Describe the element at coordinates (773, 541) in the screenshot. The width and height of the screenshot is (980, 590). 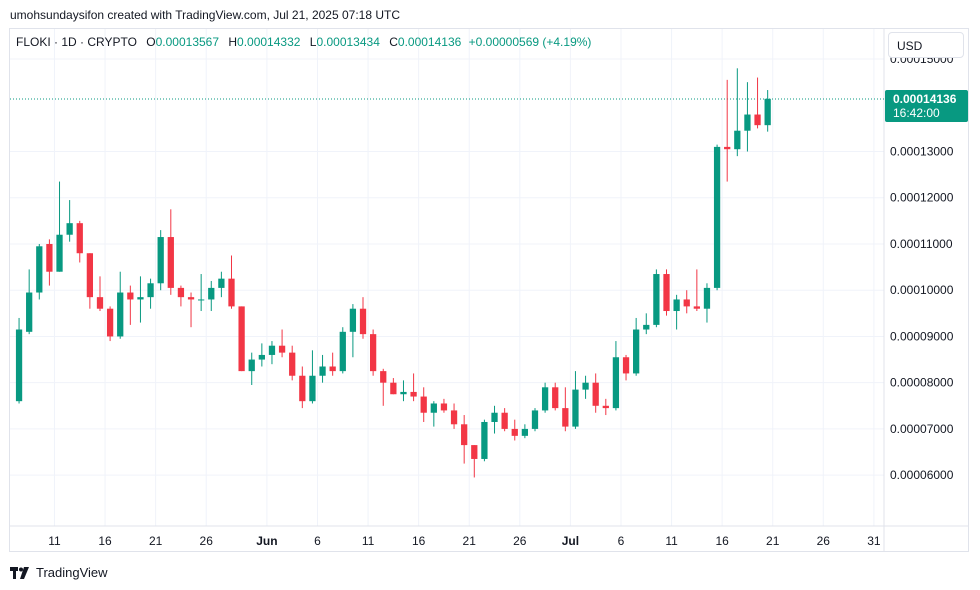
I see `date-tick-label: 21` at that location.